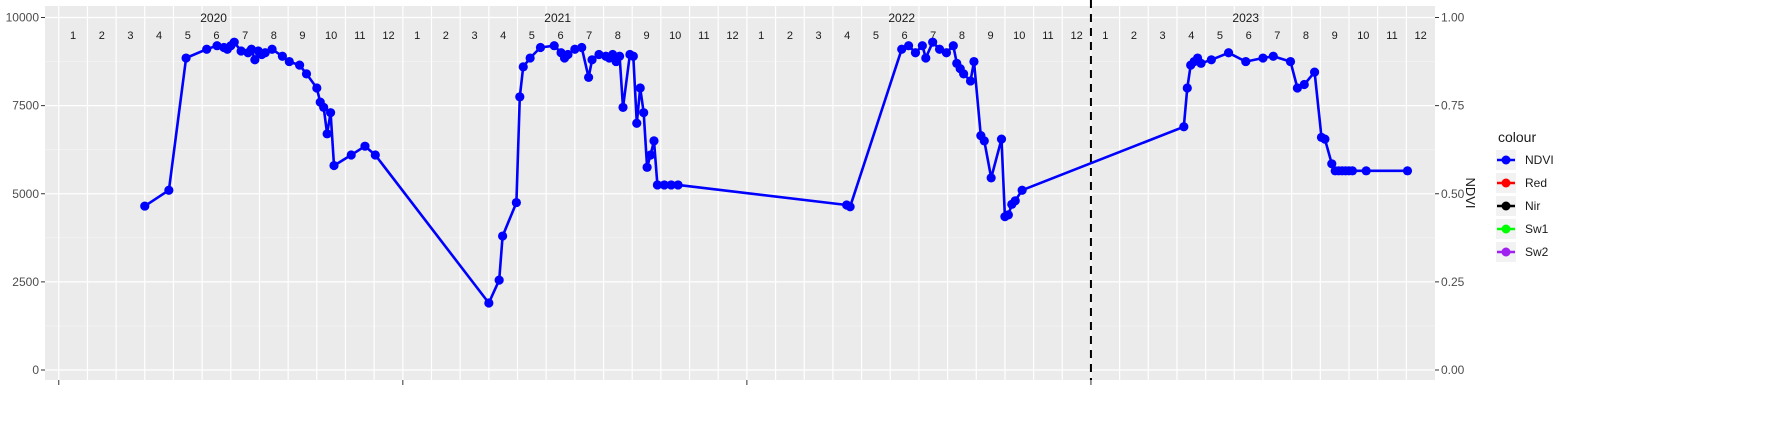 The image size is (1773, 442). Describe the element at coordinates (245, 36) in the screenshot. I see `month-label: 7` at that location.